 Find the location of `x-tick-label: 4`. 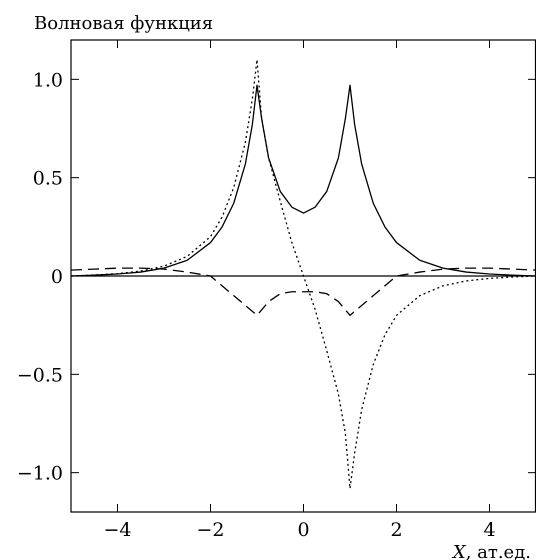

x-tick-label: 4 is located at coordinates (489, 530).